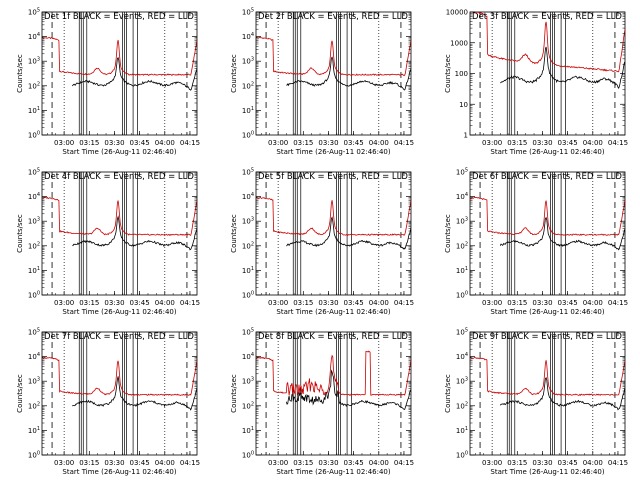 The height and width of the screenshot is (480, 640). I want to click on panel-title: Det 6f BLACK = Events, RED = LLD, so click(547, 177).